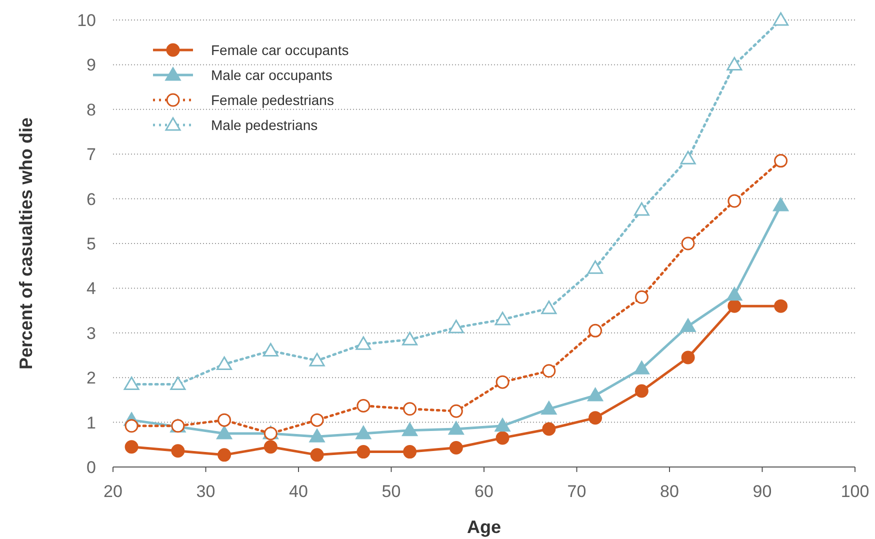 Image resolution: width=875 pixels, height=539 pixels. Describe the element at coordinates (113, 491) in the screenshot. I see `x-tick-label: 20` at that location.